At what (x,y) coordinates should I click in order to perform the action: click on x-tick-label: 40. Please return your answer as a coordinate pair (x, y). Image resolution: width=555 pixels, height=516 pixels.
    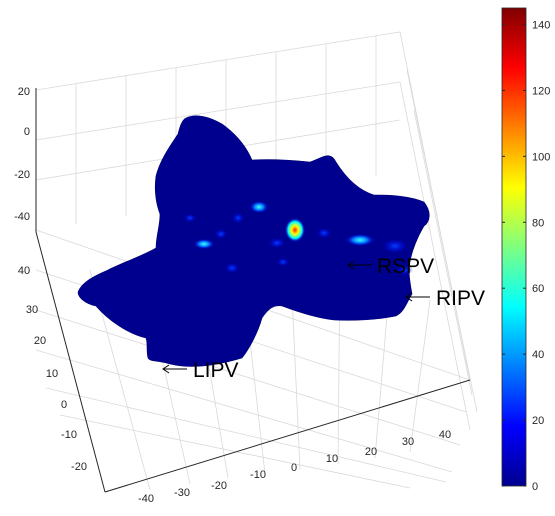
    Looking at the image, I should click on (445, 435).